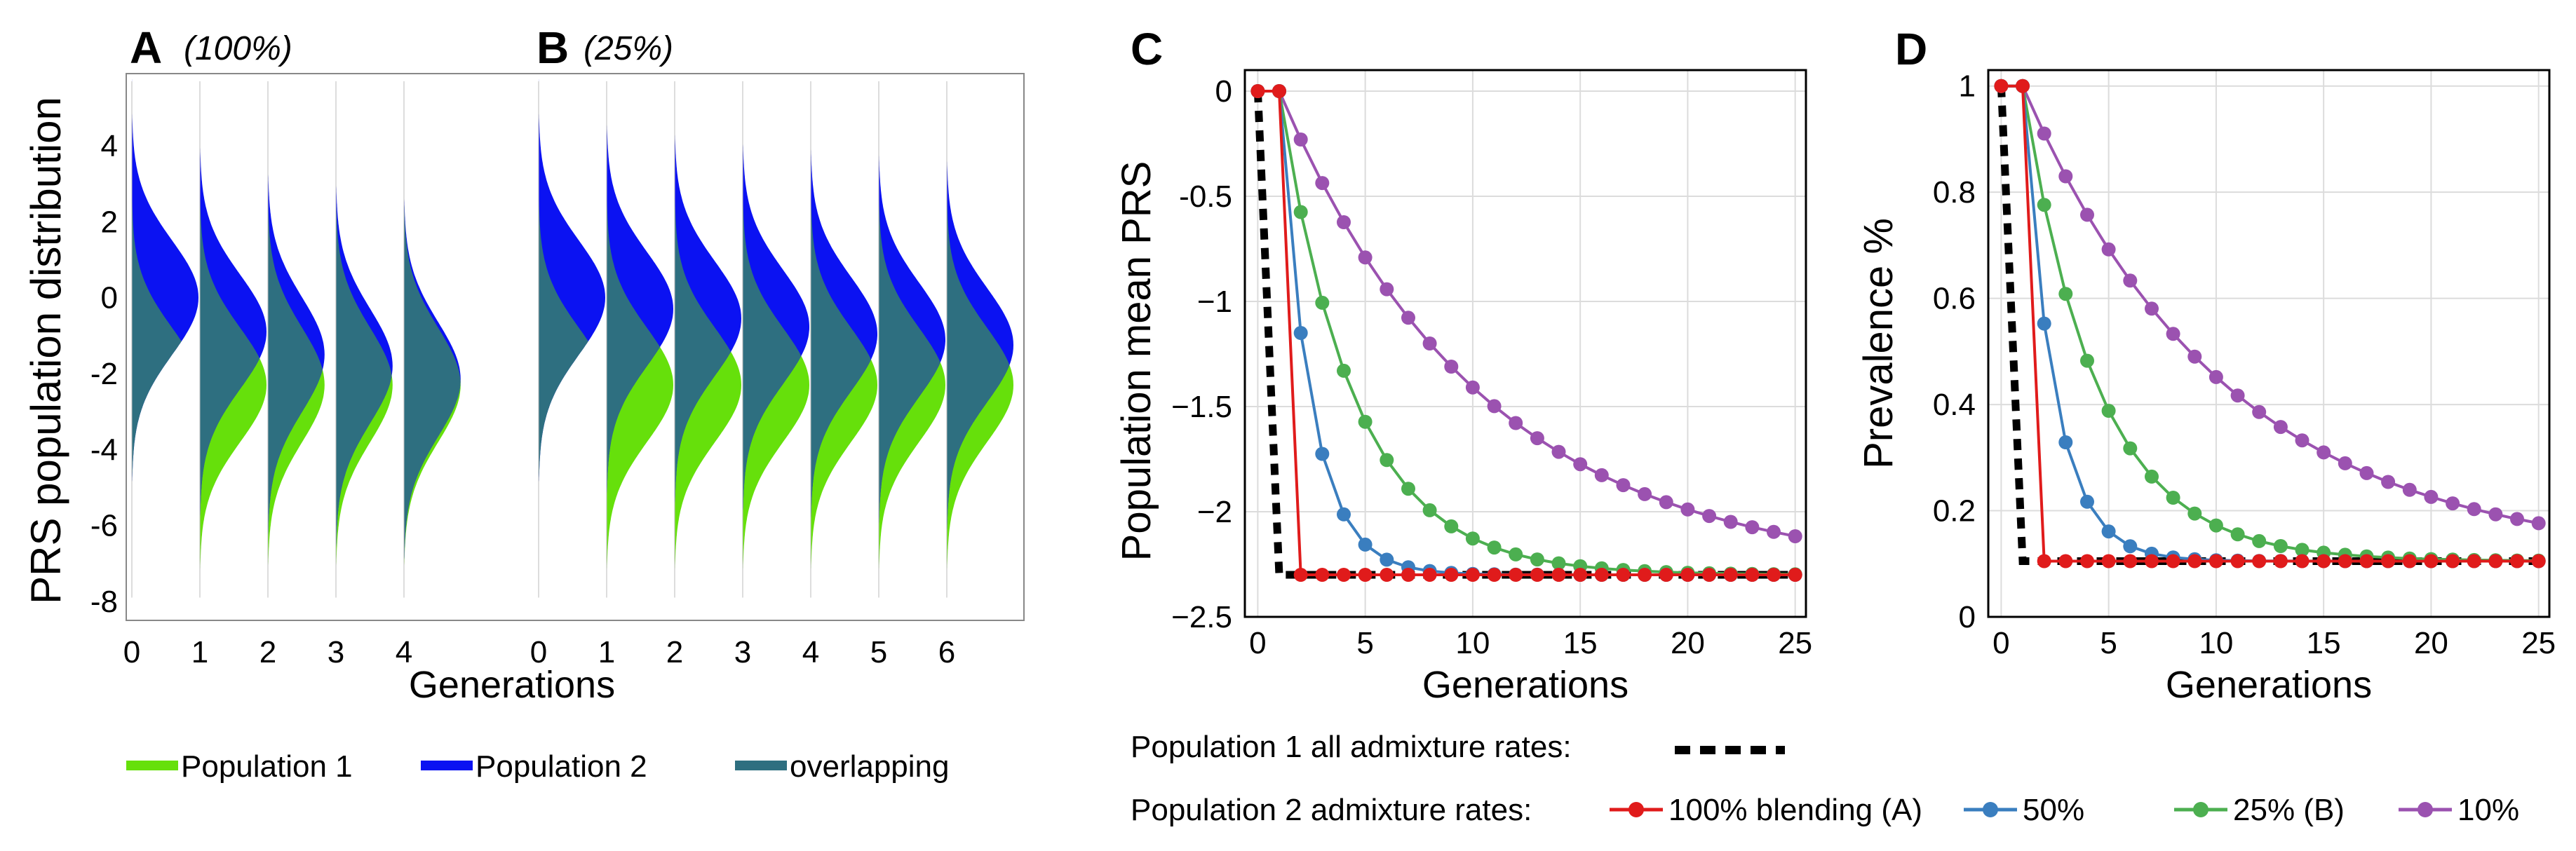 This screenshot has width=2576, height=851. I want to click on y-tick-label: −2.5, so click(1201, 617).